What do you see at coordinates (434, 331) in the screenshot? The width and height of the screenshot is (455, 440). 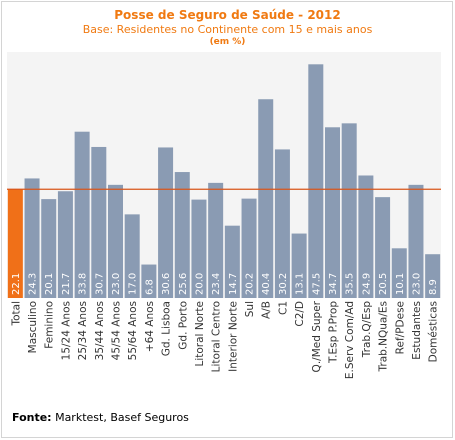 I see `category-label: Domésticas` at bounding box center [434, 331].